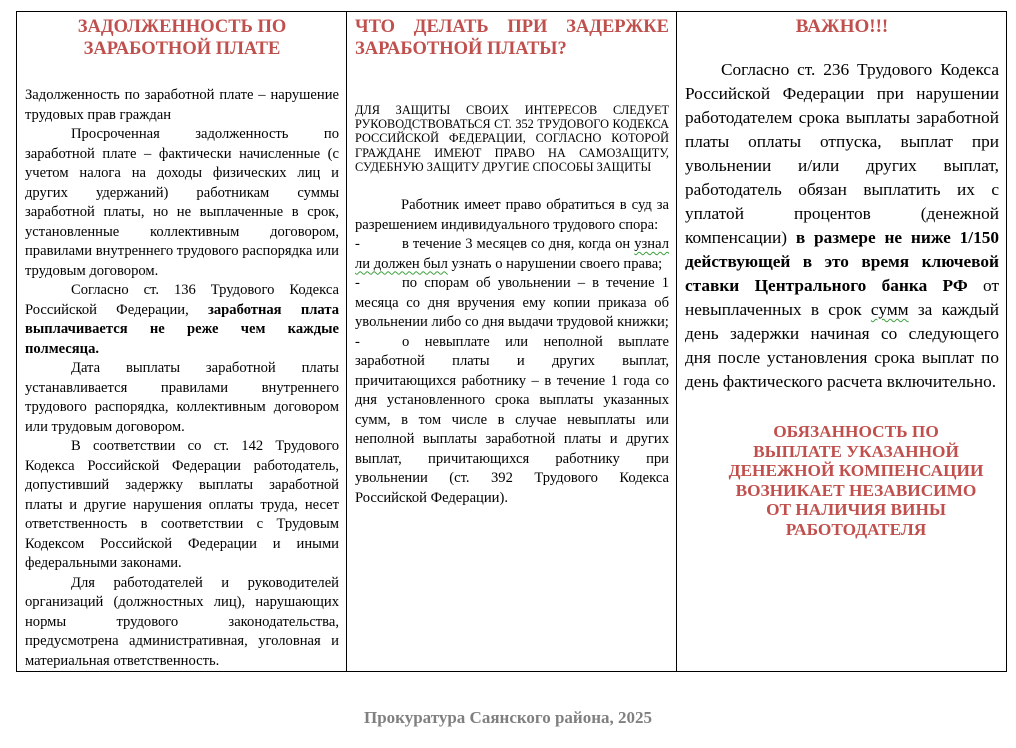 This screenshot has height=748, width=1016. What do you see at coordinates (842, 26) in the screenshot?
I see `column-title: ВАЖНО!!!` at bounding box center [842, 26].